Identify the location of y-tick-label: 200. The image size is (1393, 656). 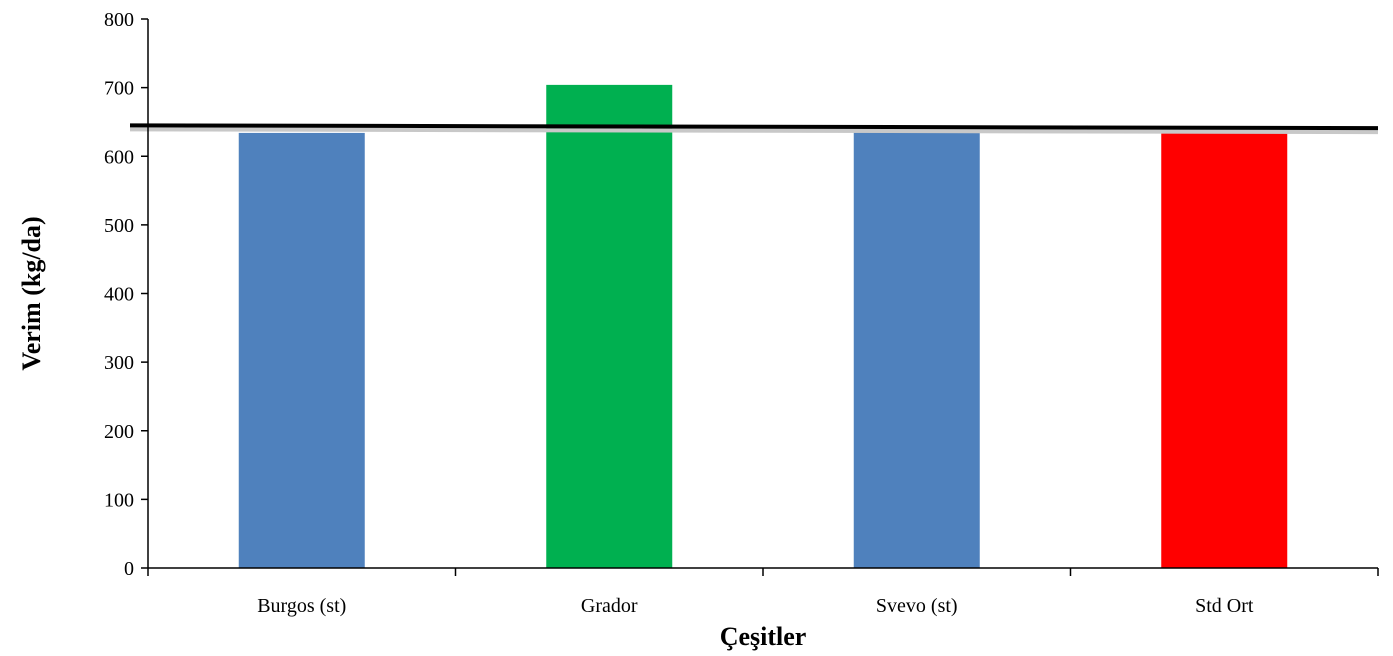
(119, 432).